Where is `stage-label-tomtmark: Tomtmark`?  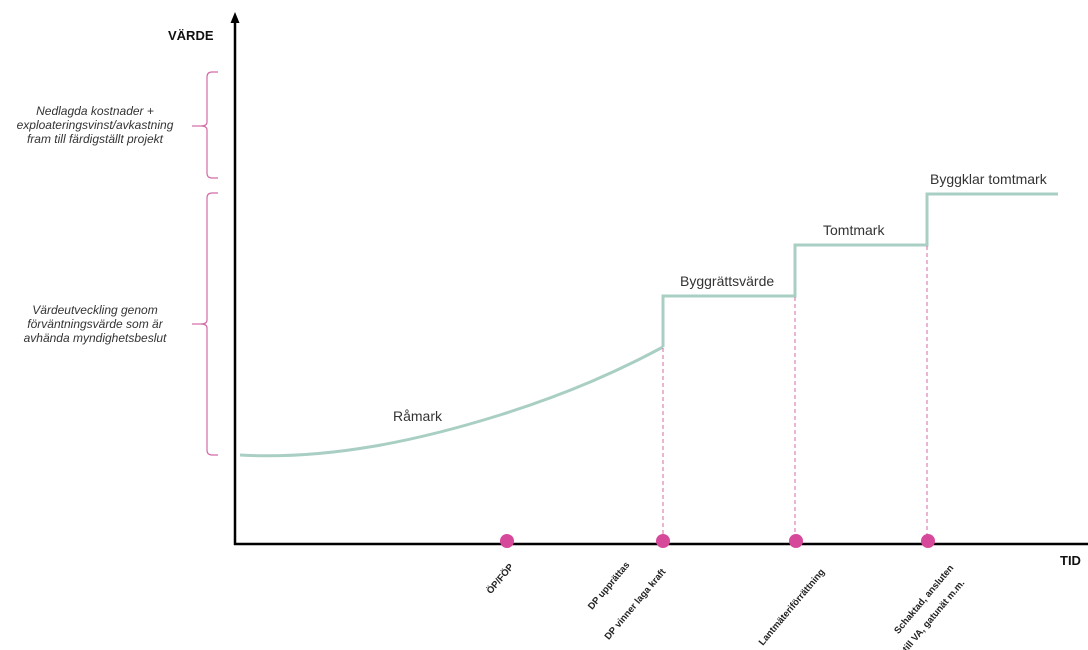 stage-label-tomtmark: Tomtmark is located at coordinates (854, 230).